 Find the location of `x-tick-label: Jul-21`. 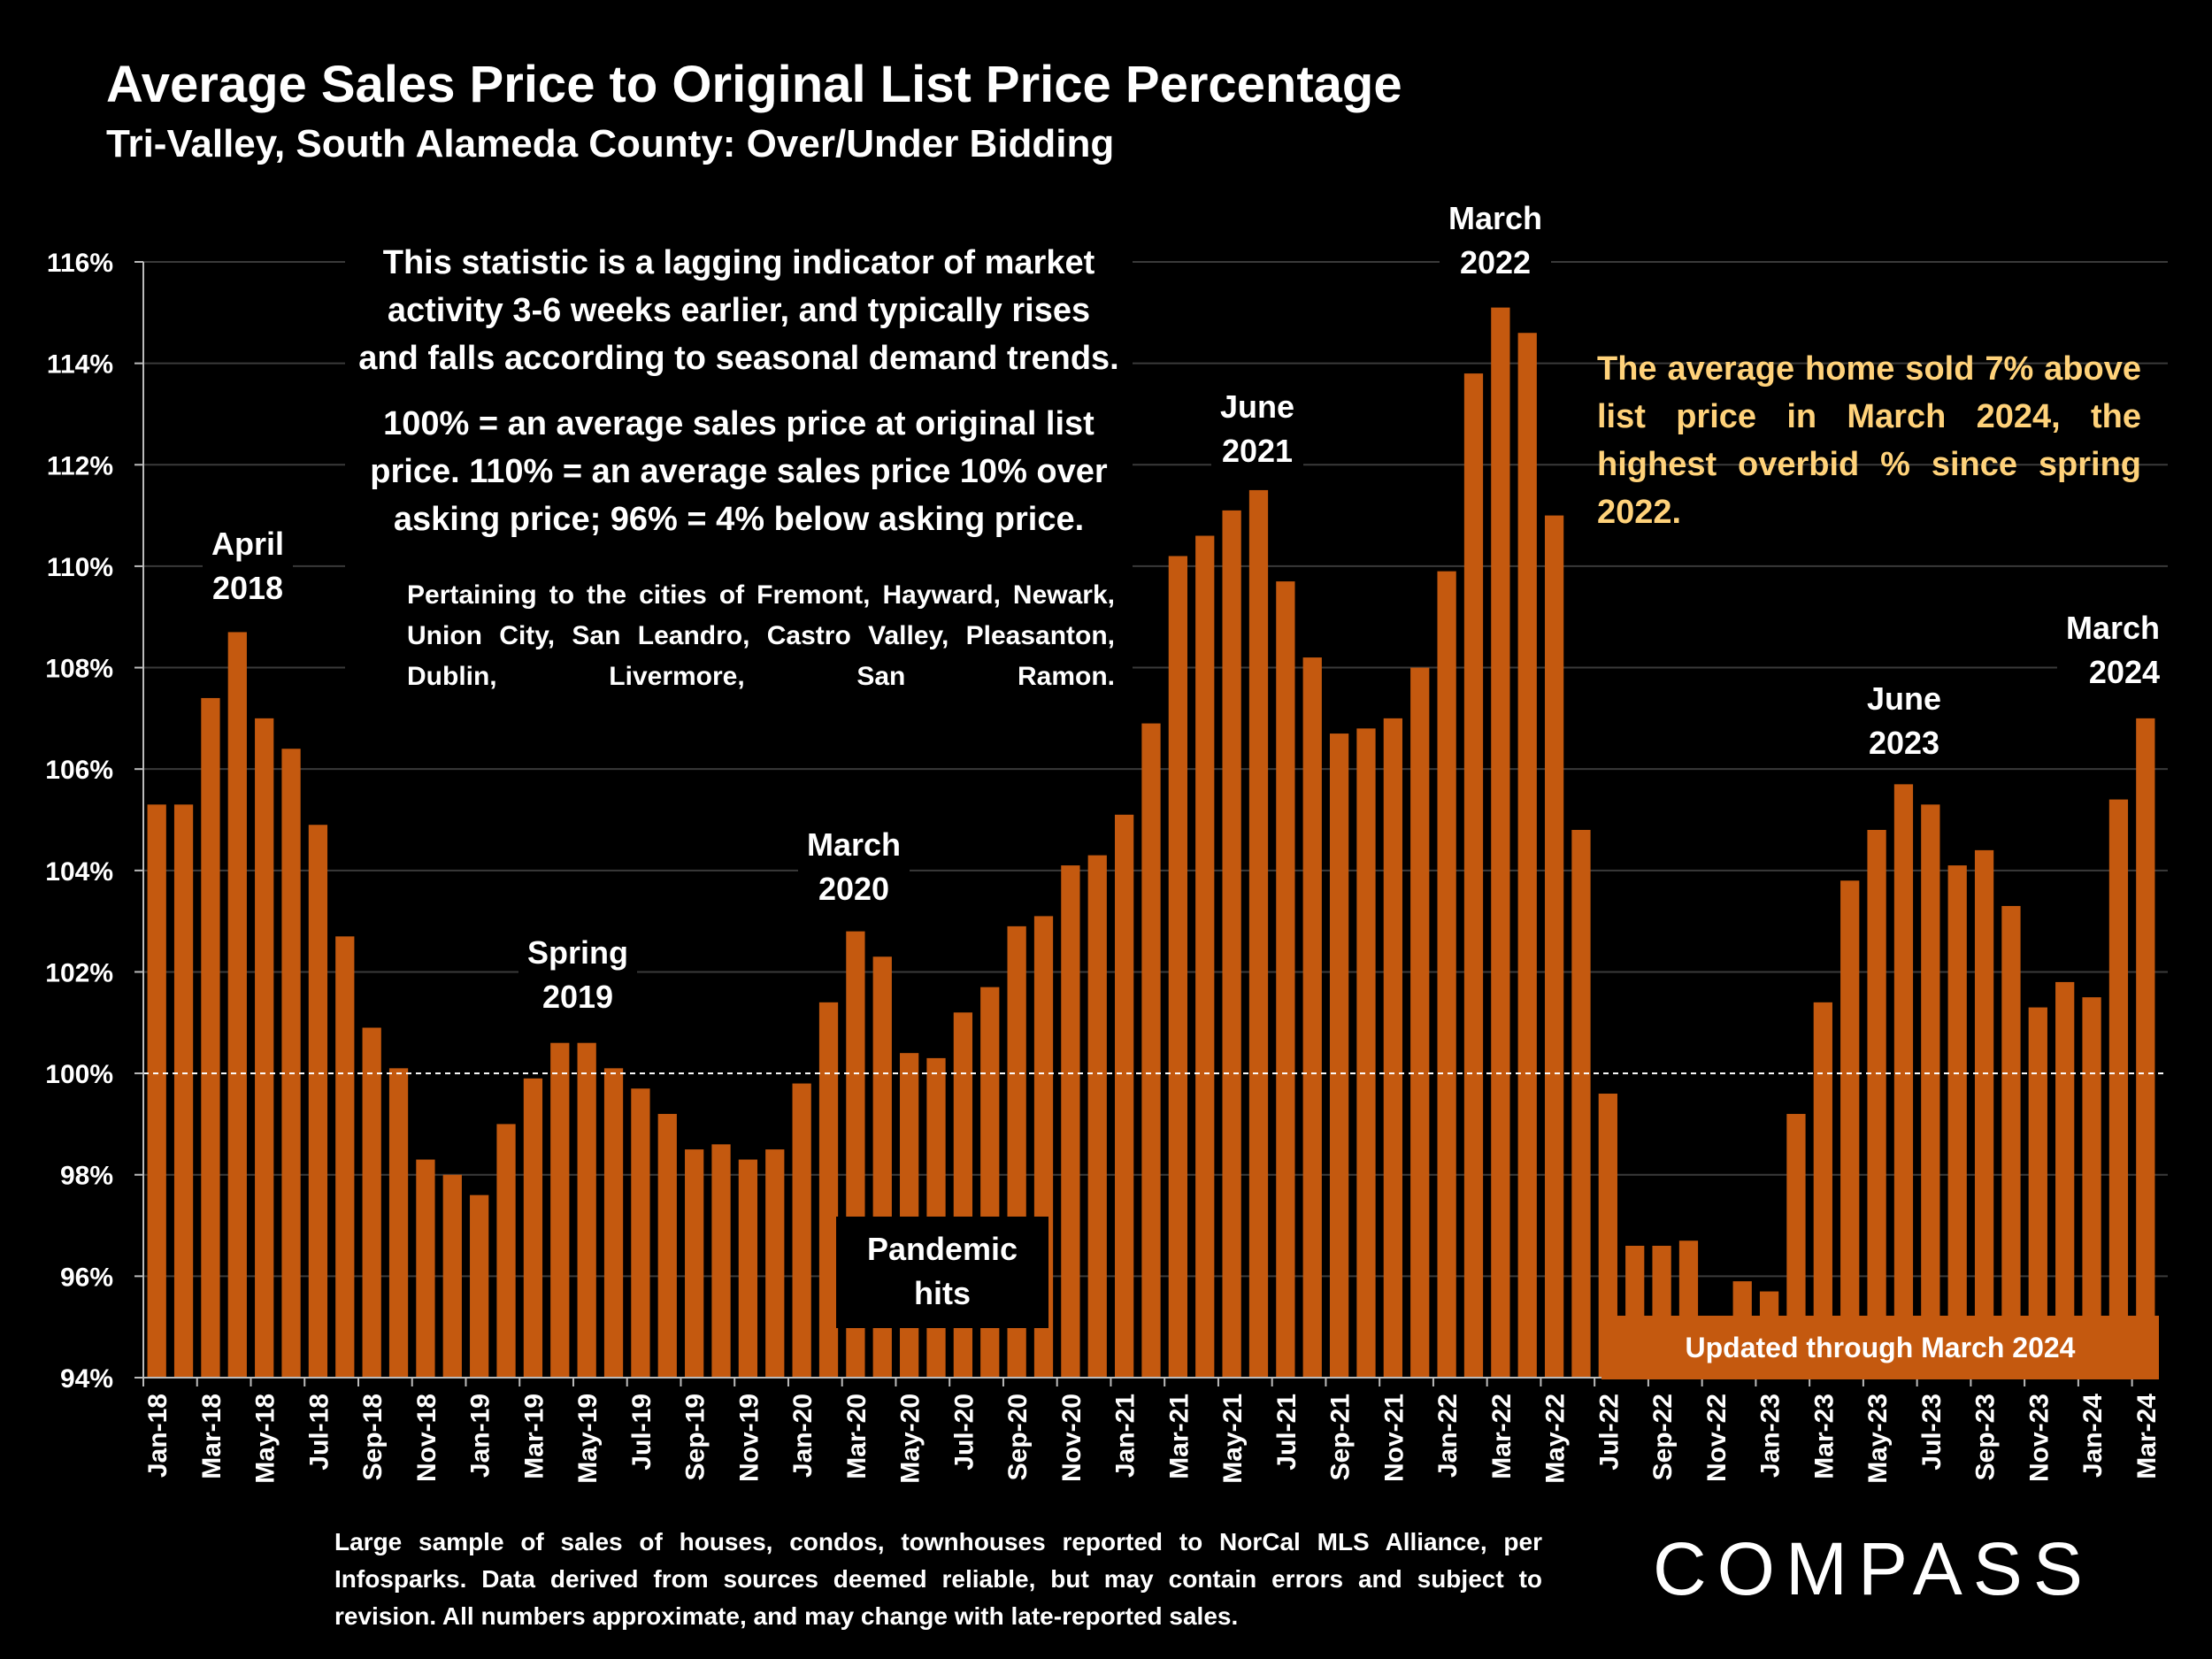

x-tick-label: Jul-21 is located at coordinates (1287, 1433).